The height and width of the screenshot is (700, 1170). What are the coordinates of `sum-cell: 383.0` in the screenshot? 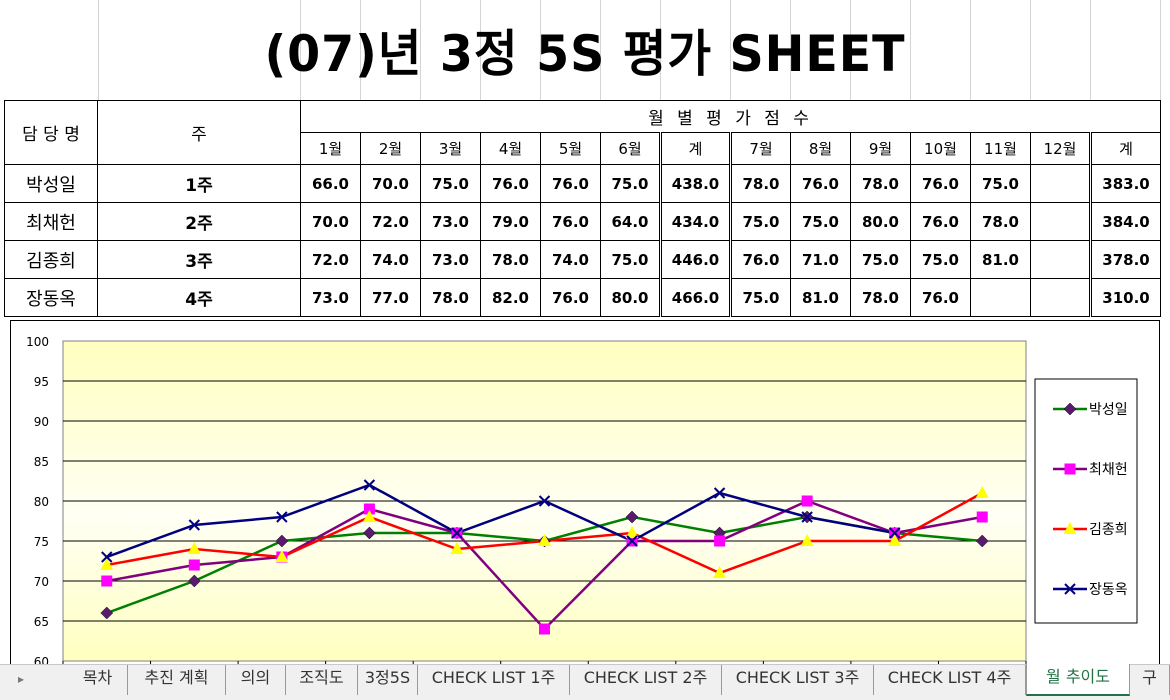 It's located at (1125, 183).